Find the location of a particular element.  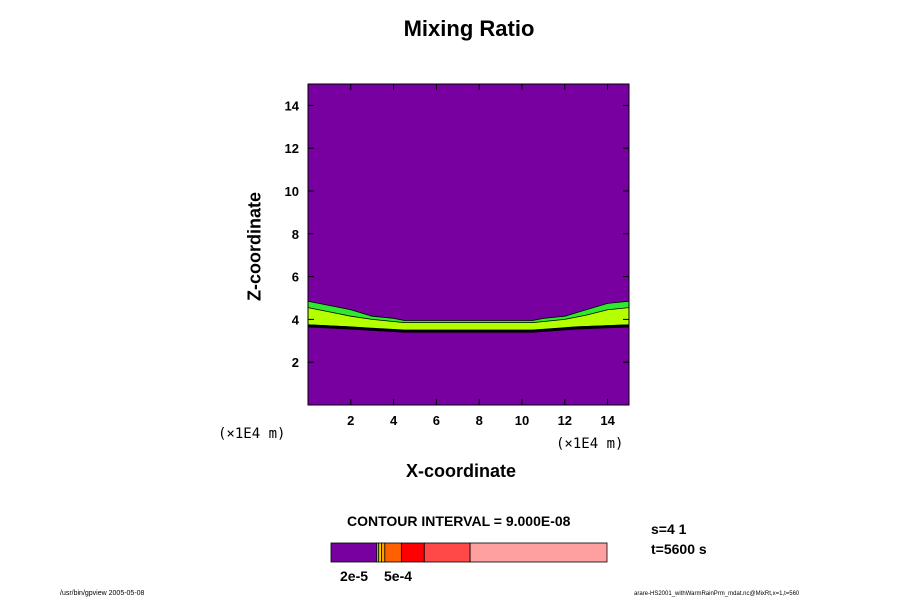

y-tick-label: 12 is located at coordinates (292, 148).